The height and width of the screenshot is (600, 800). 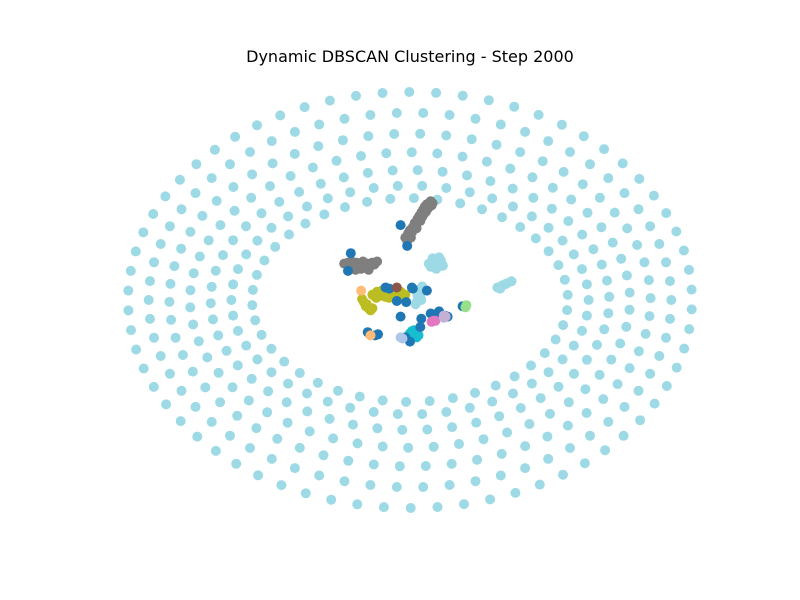 What do you see at coordinates (370, 335) in the screenshot?
I see `point-orange` at bounding box center [370, 335].